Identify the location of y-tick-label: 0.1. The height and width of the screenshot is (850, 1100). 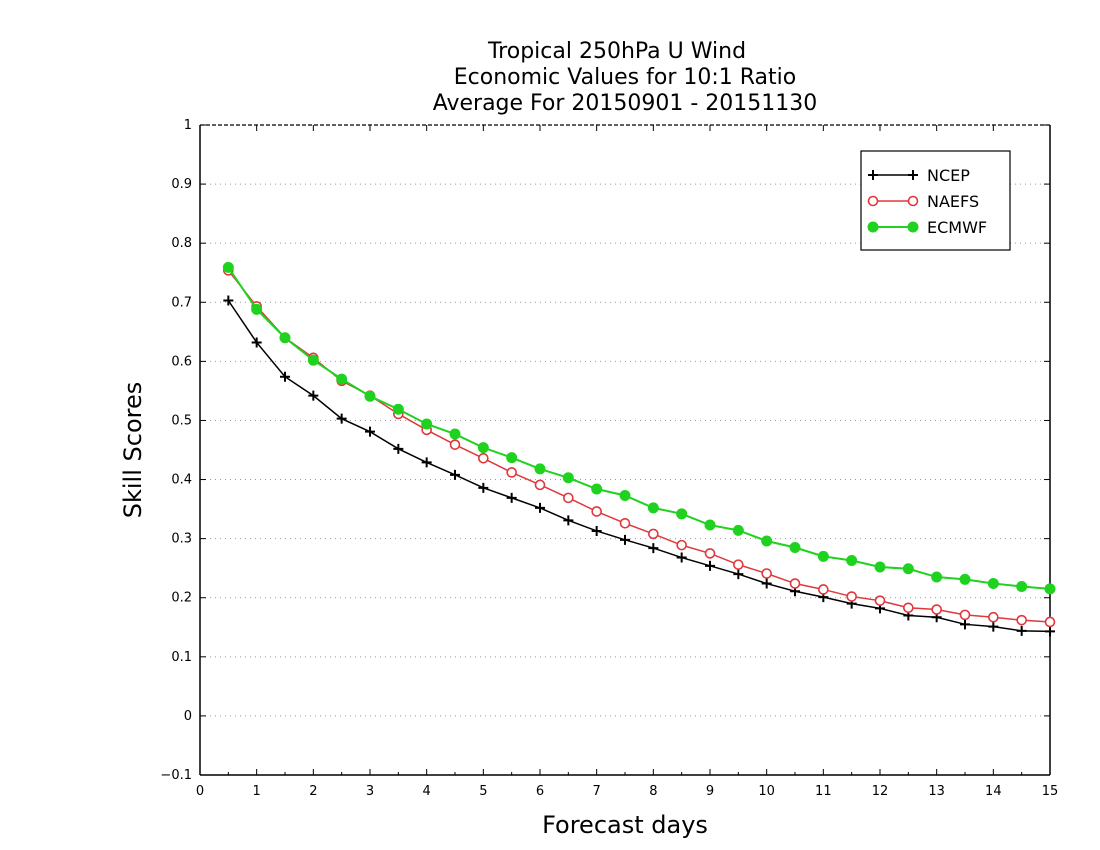
(181, 657).